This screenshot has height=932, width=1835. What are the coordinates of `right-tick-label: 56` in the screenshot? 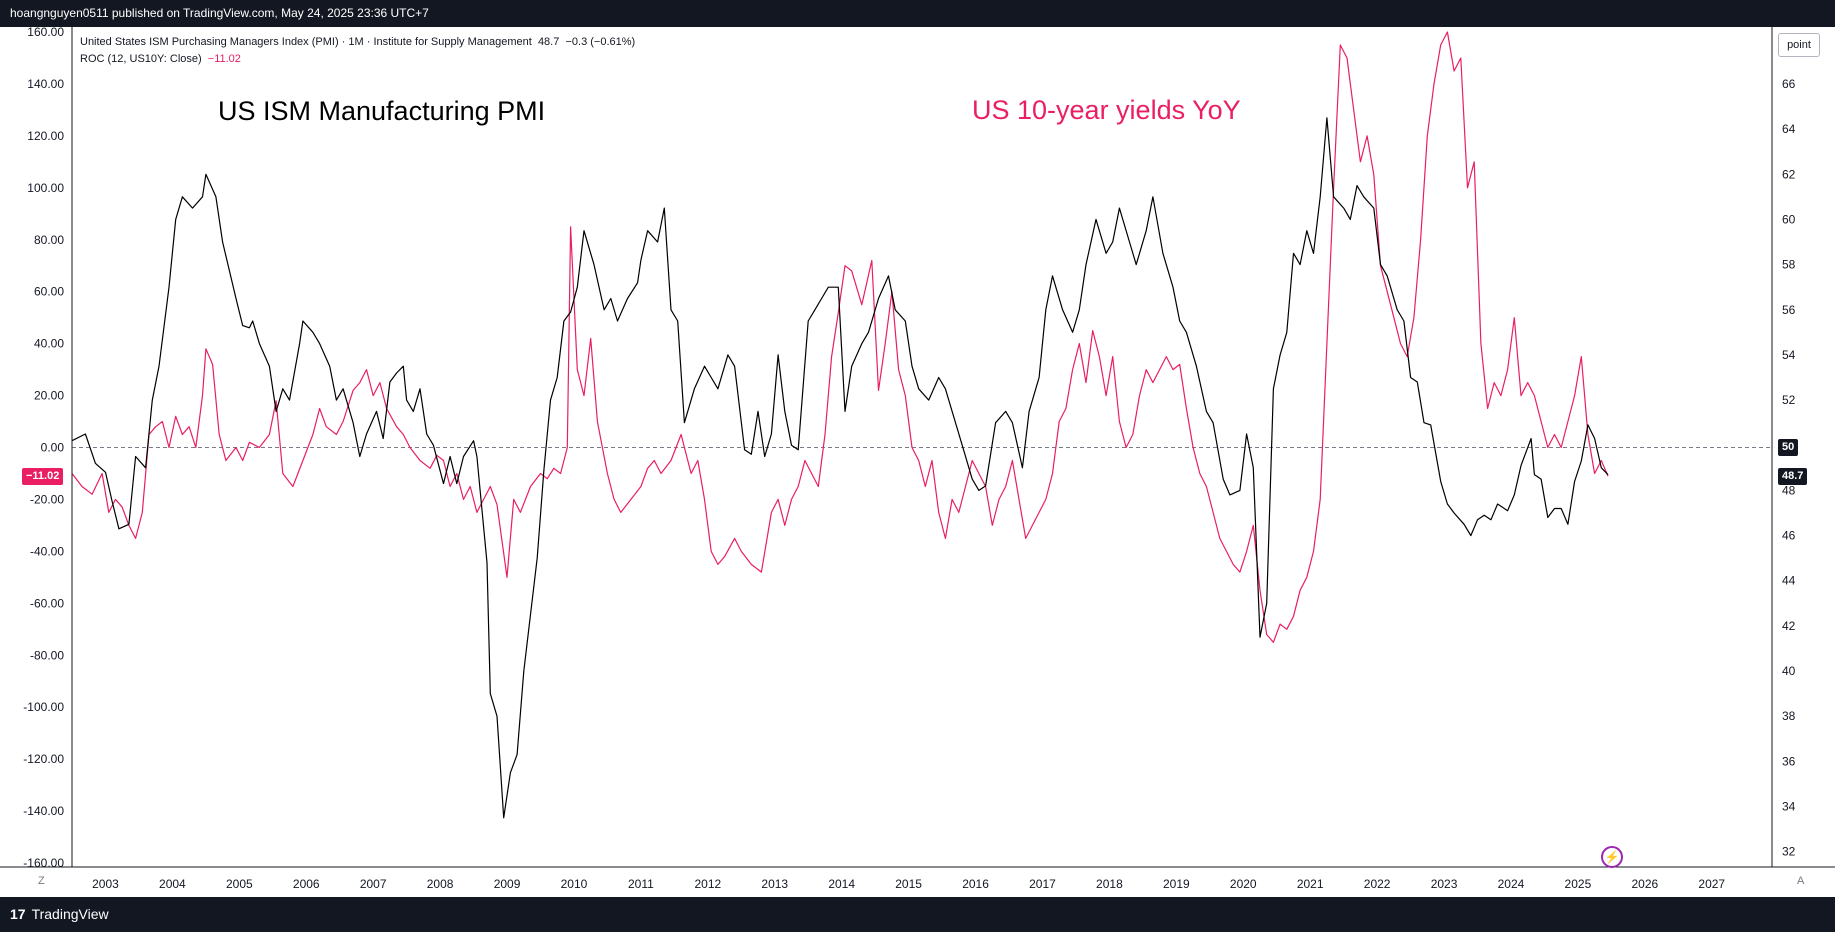 It's located at (1789, 310).